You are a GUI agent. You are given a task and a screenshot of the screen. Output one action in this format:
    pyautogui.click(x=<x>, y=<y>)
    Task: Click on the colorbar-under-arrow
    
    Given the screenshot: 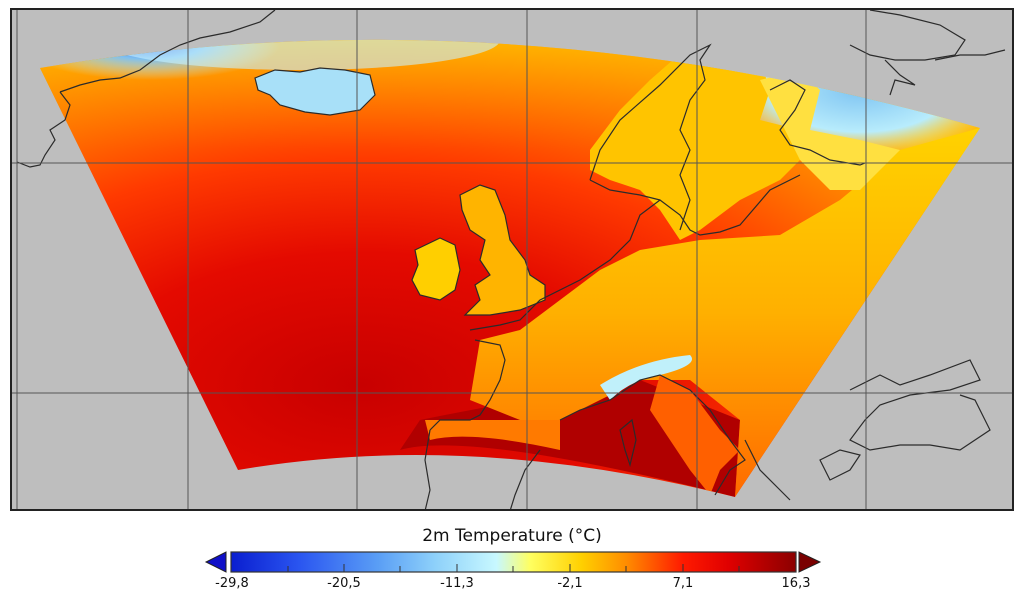 What is the action you would take?
    pyautogui.click(x=215, y=562)
    